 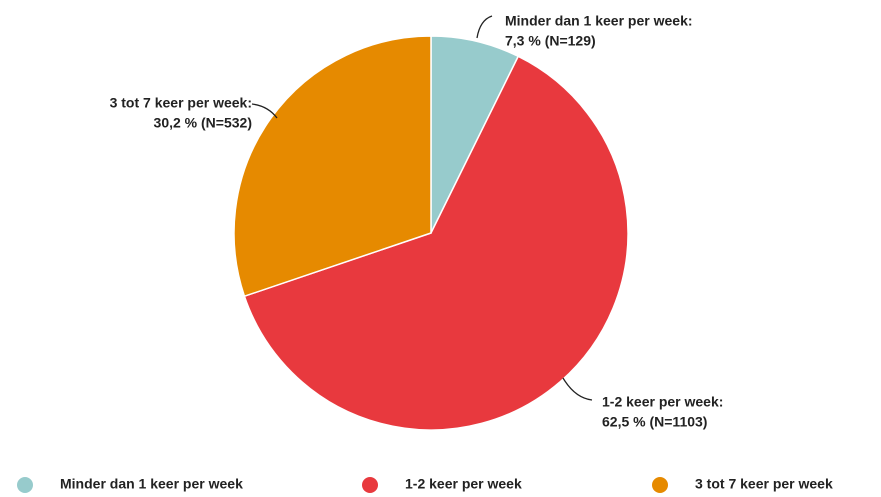 I want to click on data-label-value: 30,2 % (N=532), so click(x=203, y=123).